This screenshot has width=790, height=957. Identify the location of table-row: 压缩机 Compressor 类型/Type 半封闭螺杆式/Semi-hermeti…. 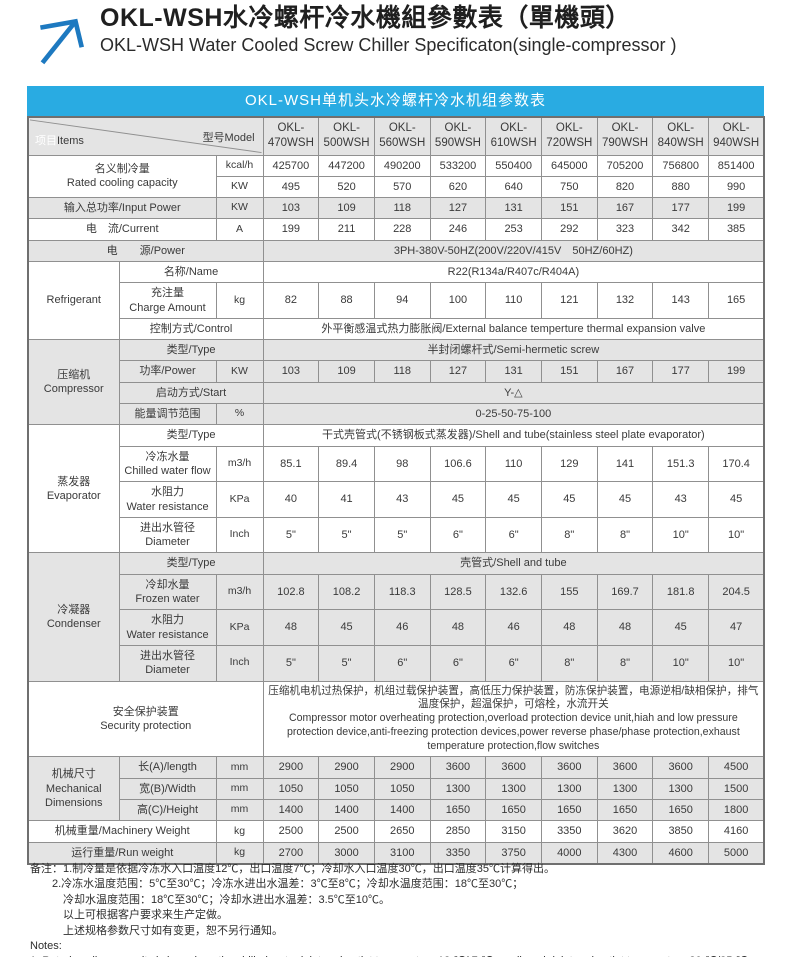
(396, 382).